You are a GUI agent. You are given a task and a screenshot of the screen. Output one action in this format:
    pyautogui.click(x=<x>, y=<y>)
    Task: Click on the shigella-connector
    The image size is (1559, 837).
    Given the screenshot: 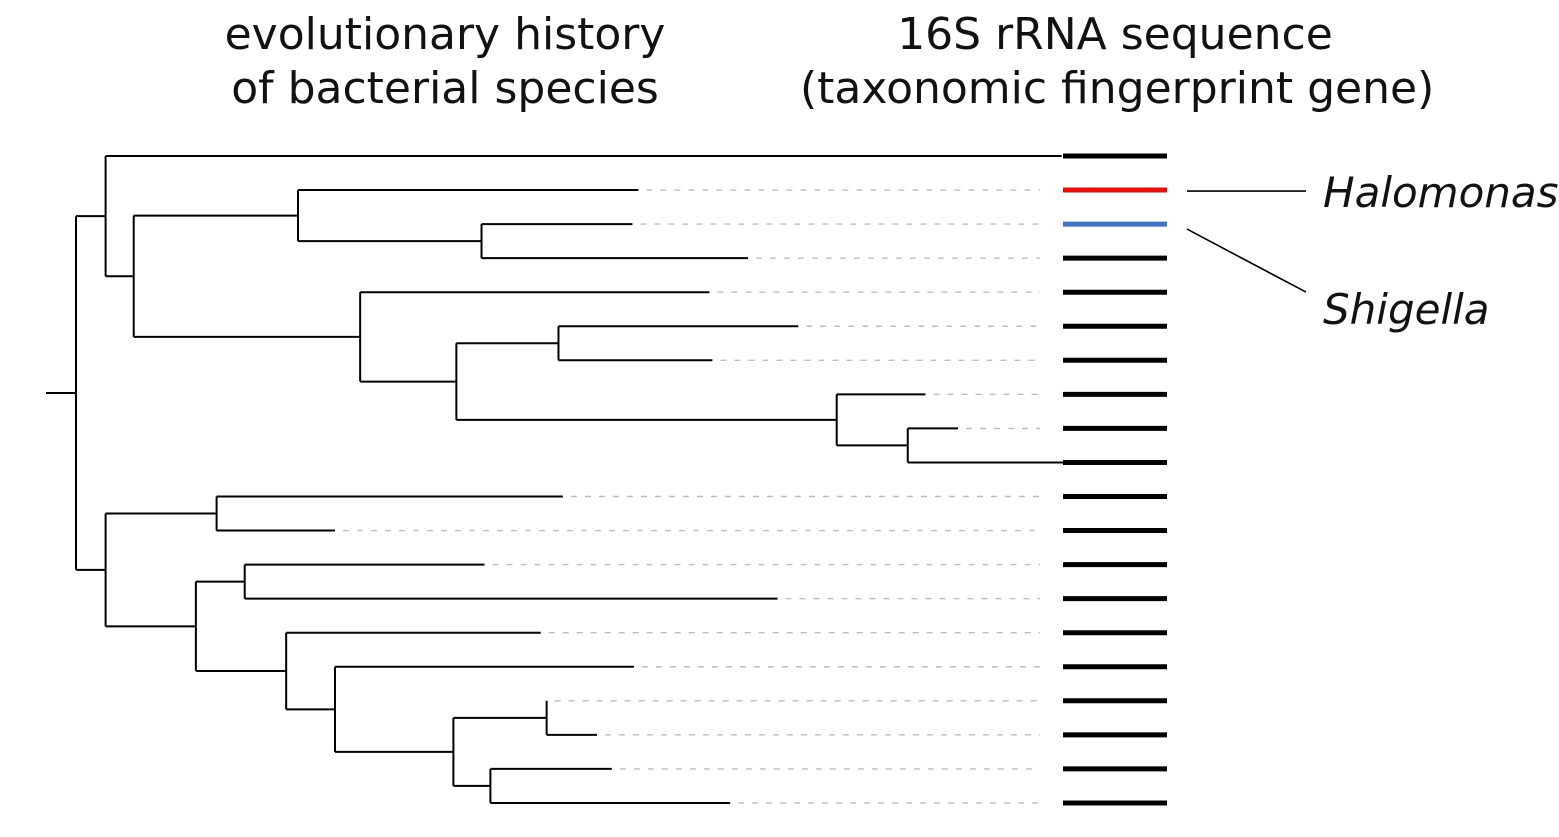 What is the action you would take?
    pyautogui.click(x=1246, y=260)
    